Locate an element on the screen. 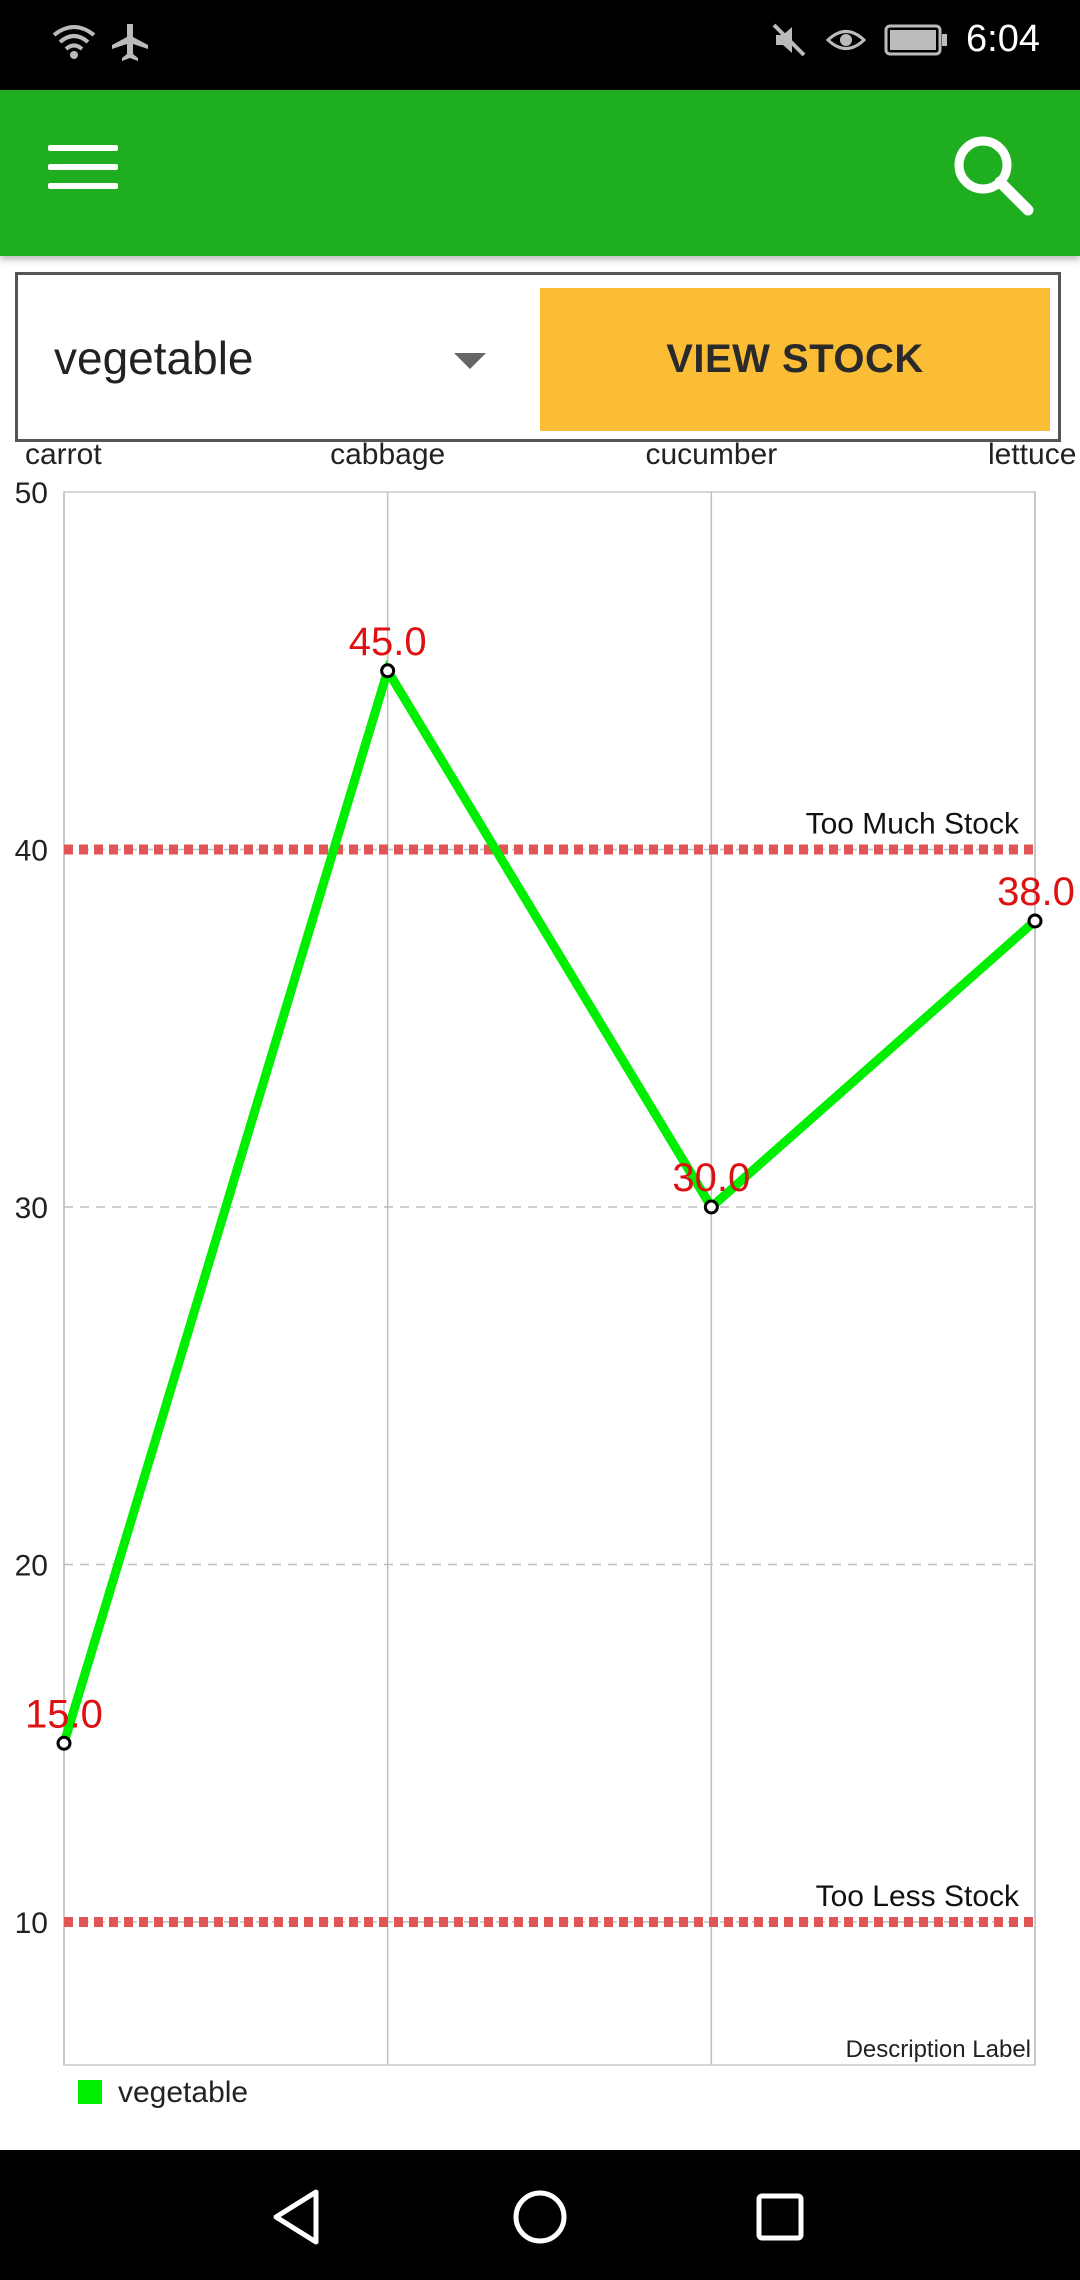  navigation-bar is located at coordinates (540, 2215).